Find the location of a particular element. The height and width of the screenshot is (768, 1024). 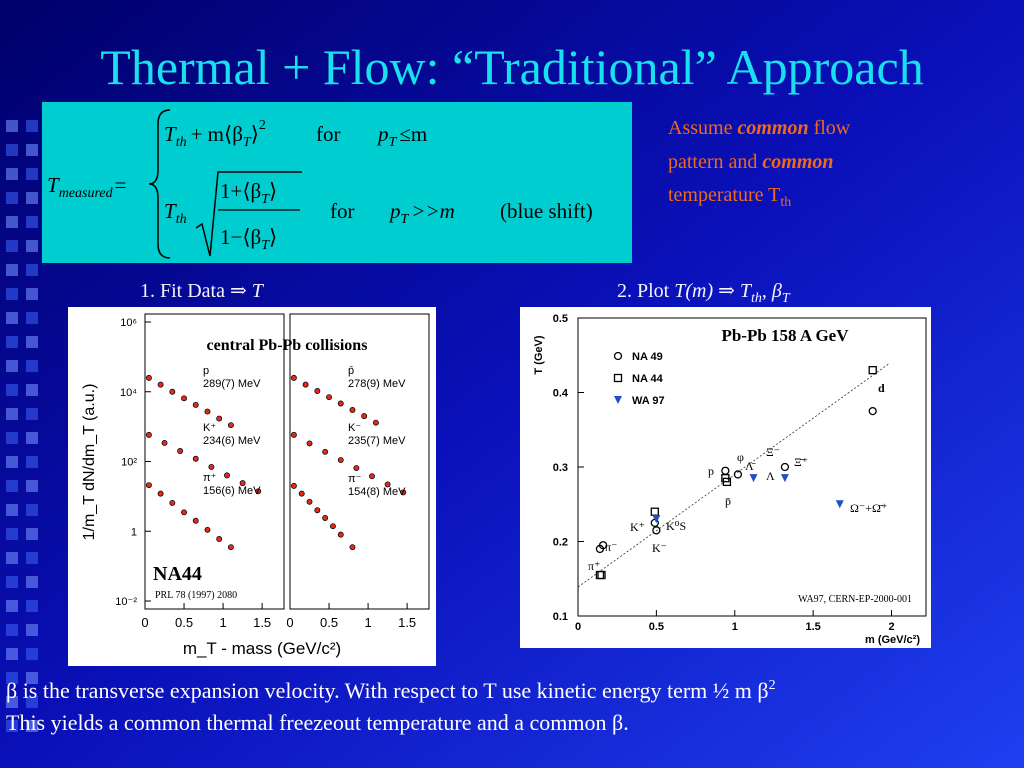

caption: 1. Fit Data ⇒ T is located at coordinates (202, 291).